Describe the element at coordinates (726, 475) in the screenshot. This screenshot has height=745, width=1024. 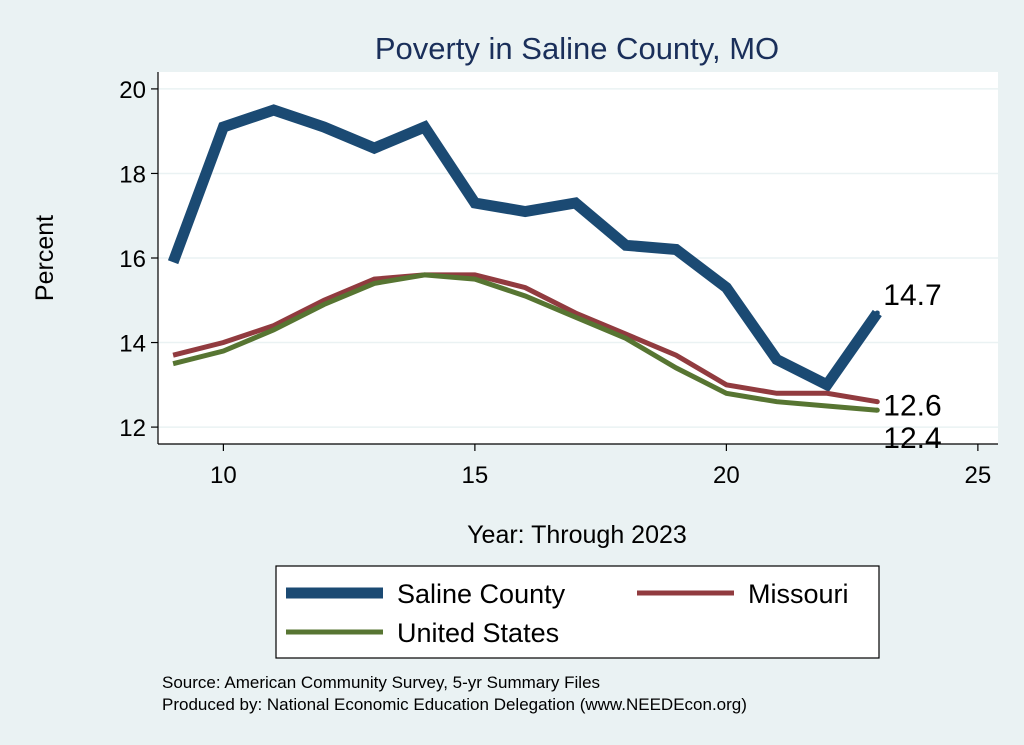
I see `x-tick-label-20: 20` at that location.